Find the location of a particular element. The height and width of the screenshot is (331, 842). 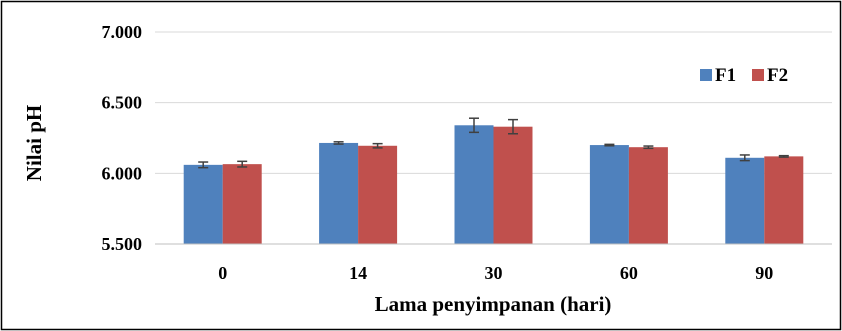

legend: F1 F2 is located at coordinates (744, 75).